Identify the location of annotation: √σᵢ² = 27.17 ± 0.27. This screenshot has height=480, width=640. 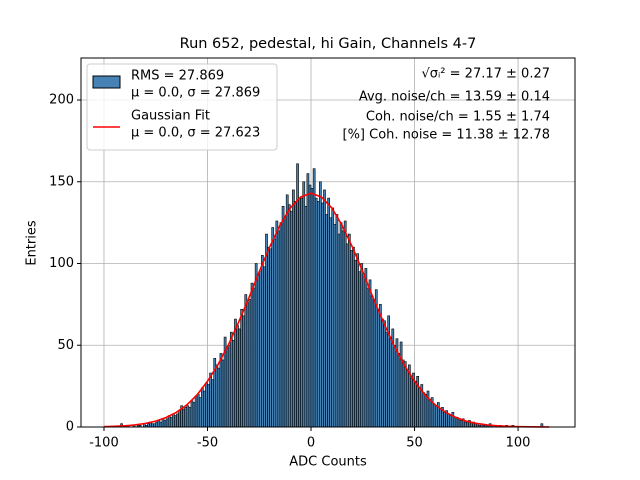
(485, 74).